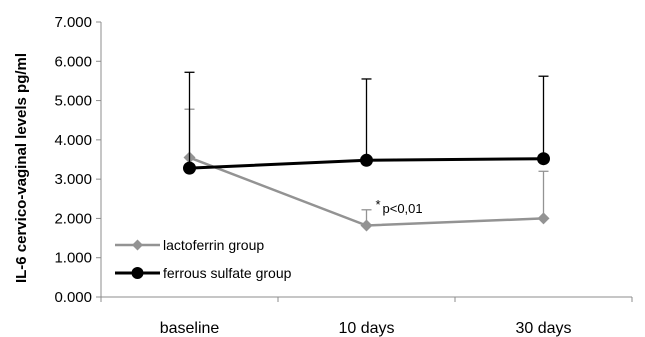 The image size is (645, 337). Describe the element at coordinates (366, 316) in the screenshot. I see `x-axis: baseline 10 days 30 days` at that location.